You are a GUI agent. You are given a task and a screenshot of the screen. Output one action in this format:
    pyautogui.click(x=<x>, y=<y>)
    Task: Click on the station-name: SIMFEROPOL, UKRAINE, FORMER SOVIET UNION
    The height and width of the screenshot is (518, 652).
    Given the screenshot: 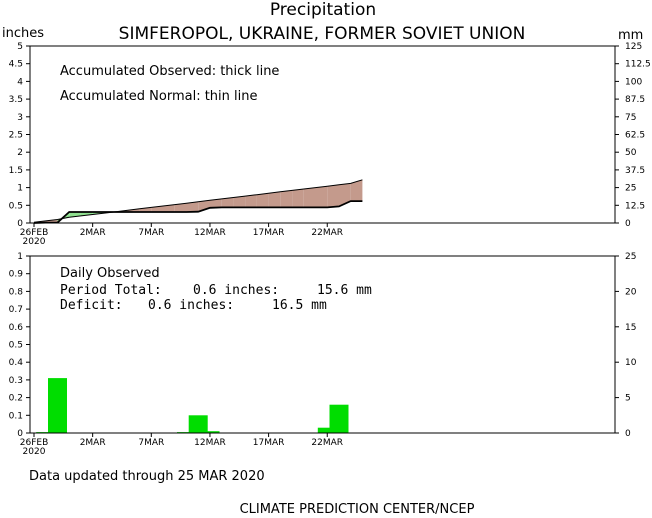 What is the action you would take?
    pyautogui.click(x=322, y=34)
    